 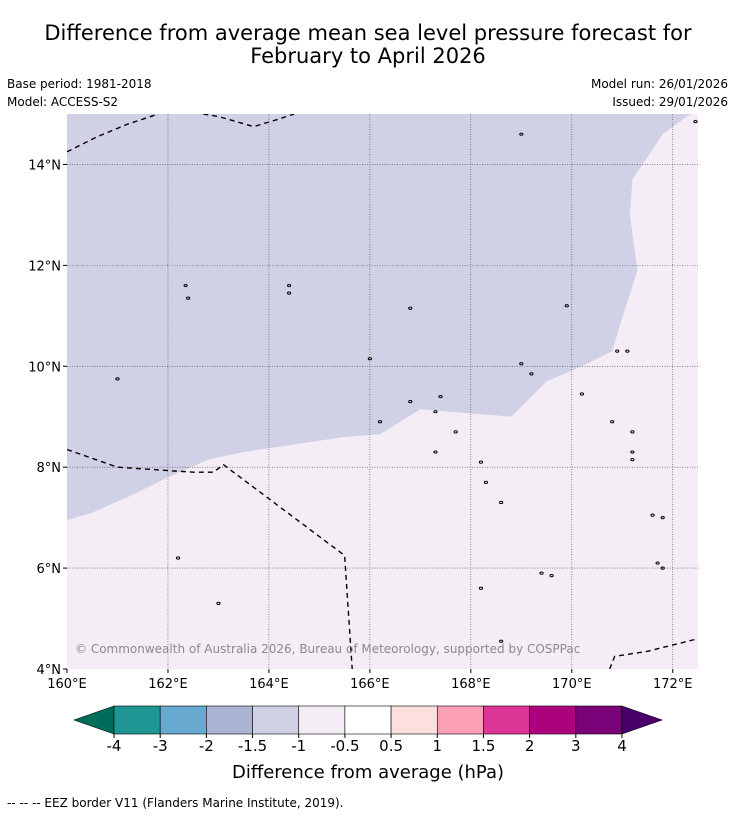 What do you see at coordinates (368, 772) in the screenshot?
I see `colorbar-label: Difference from average (hPa)` at bounding box center [368, 772].